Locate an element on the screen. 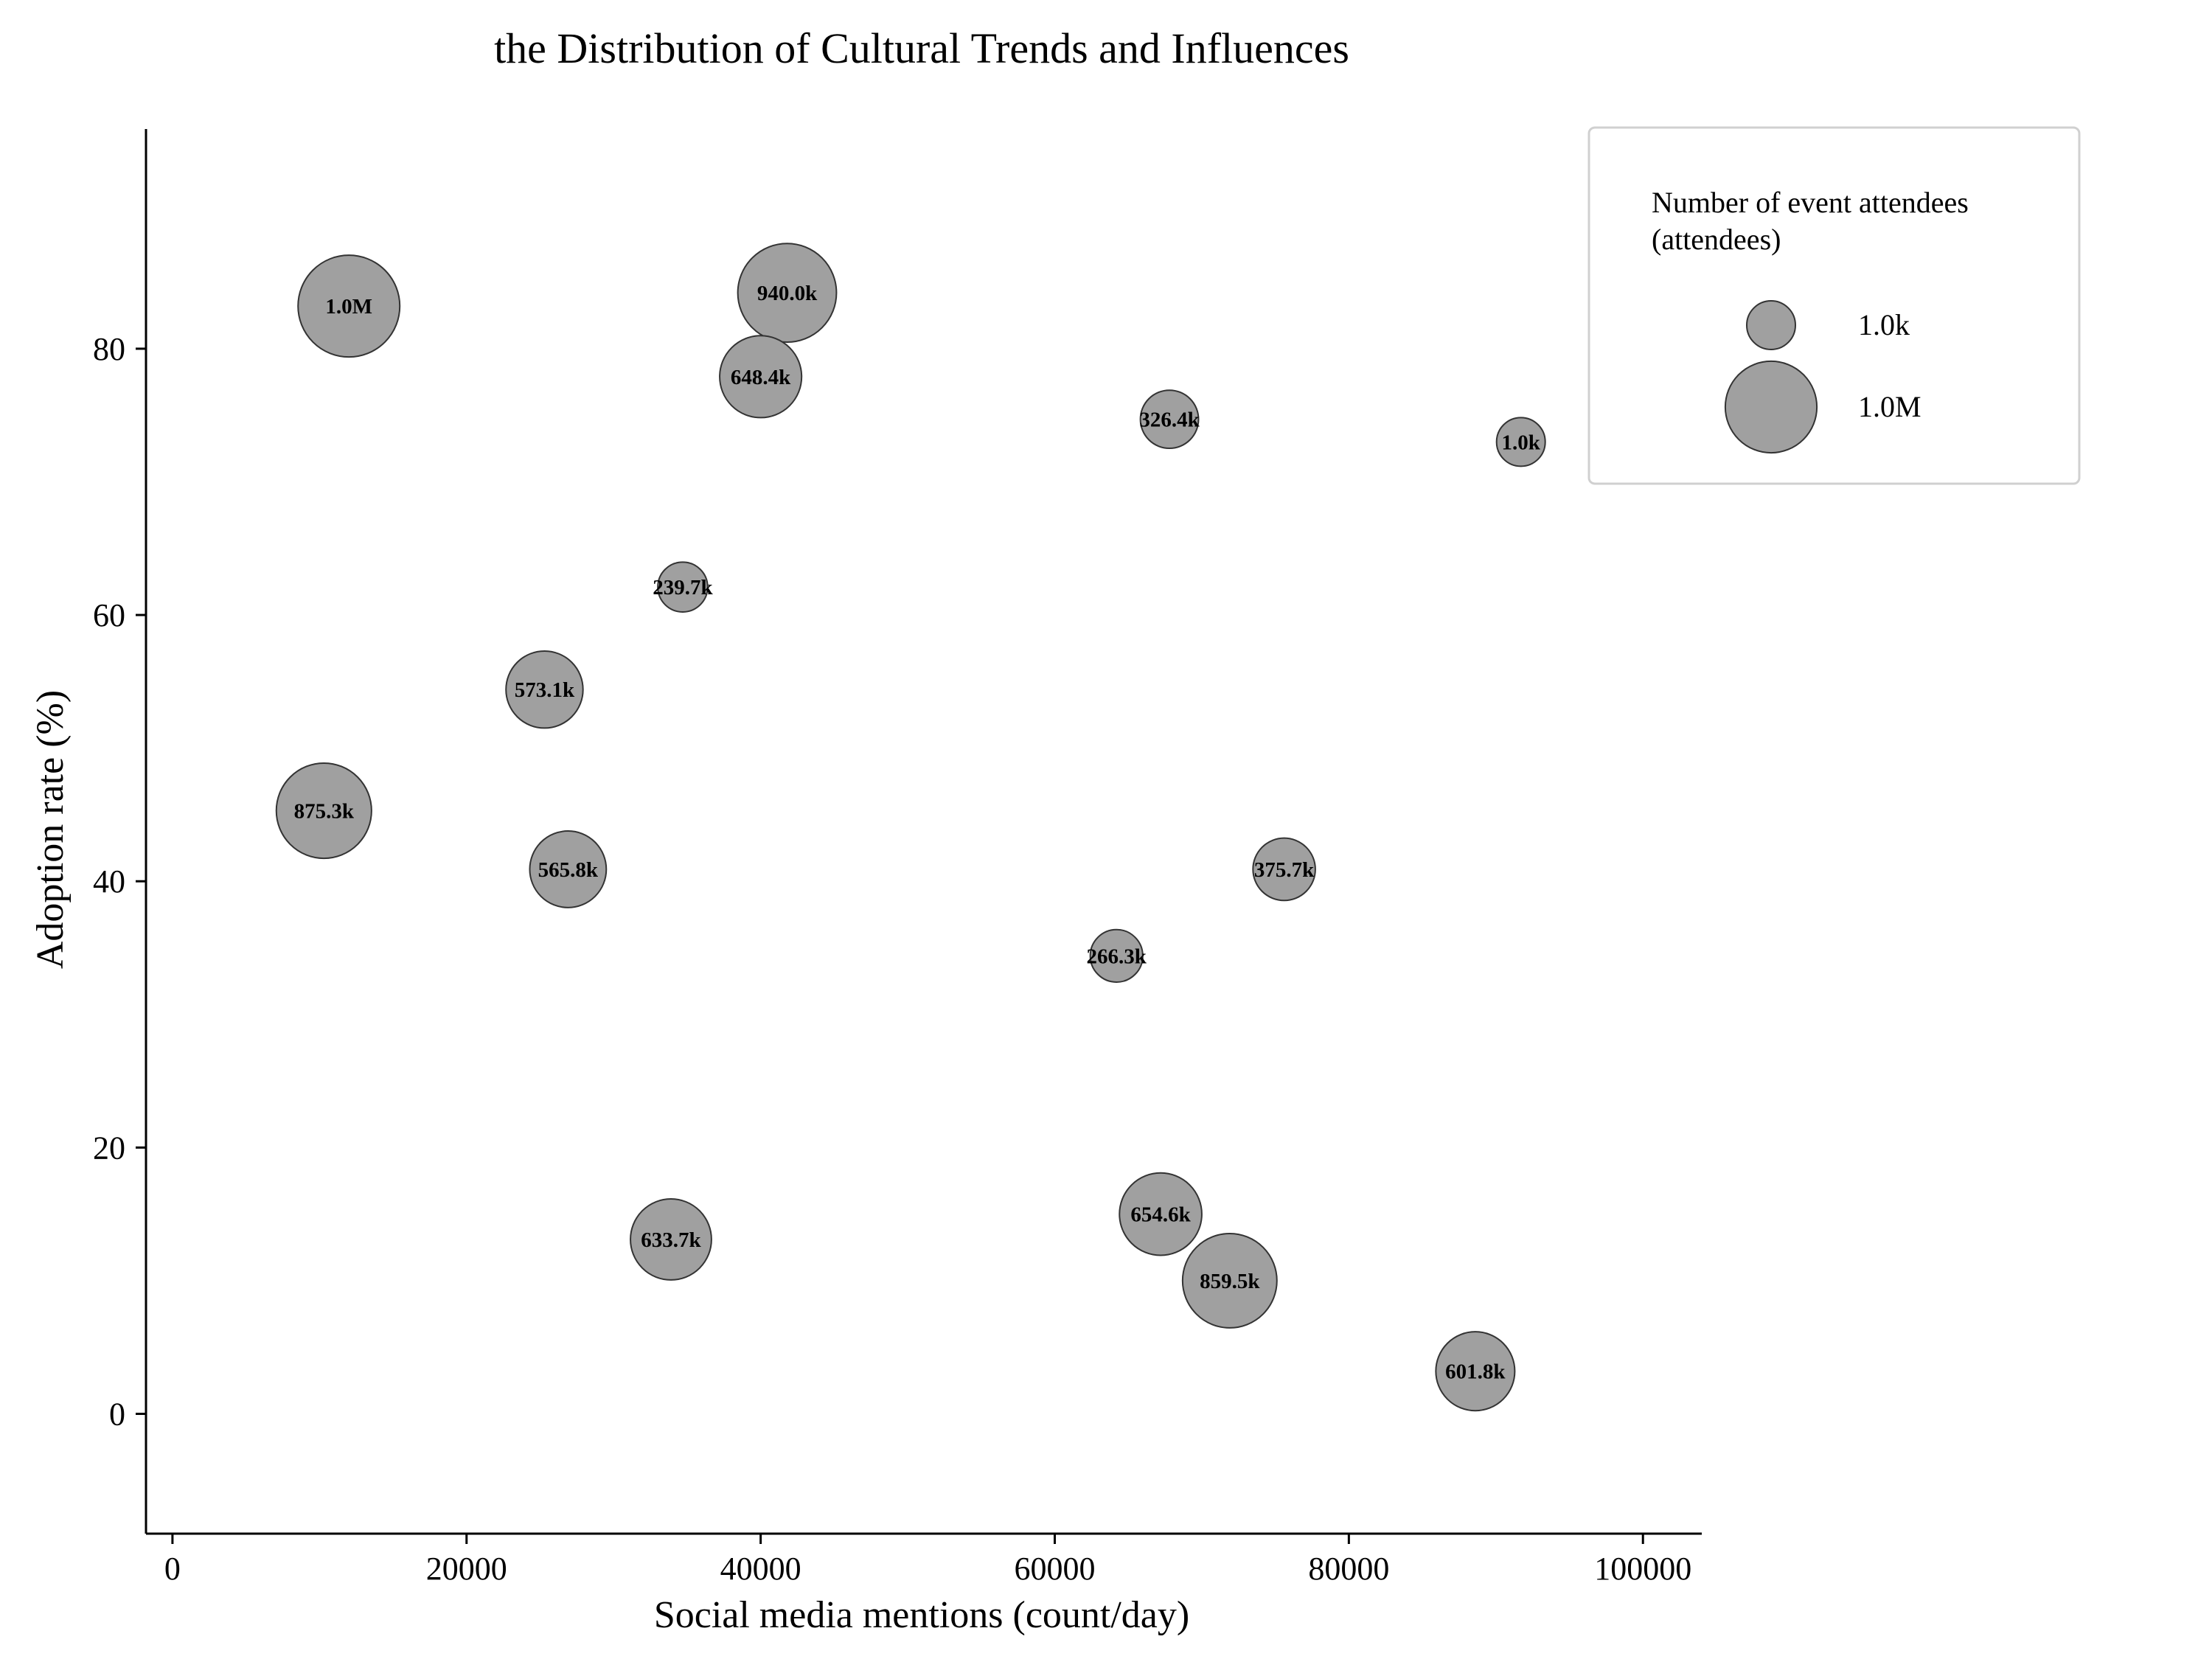 The image size is (2212, 1659). bubble-label: 1.0k is located at coordinates (1521, 442).